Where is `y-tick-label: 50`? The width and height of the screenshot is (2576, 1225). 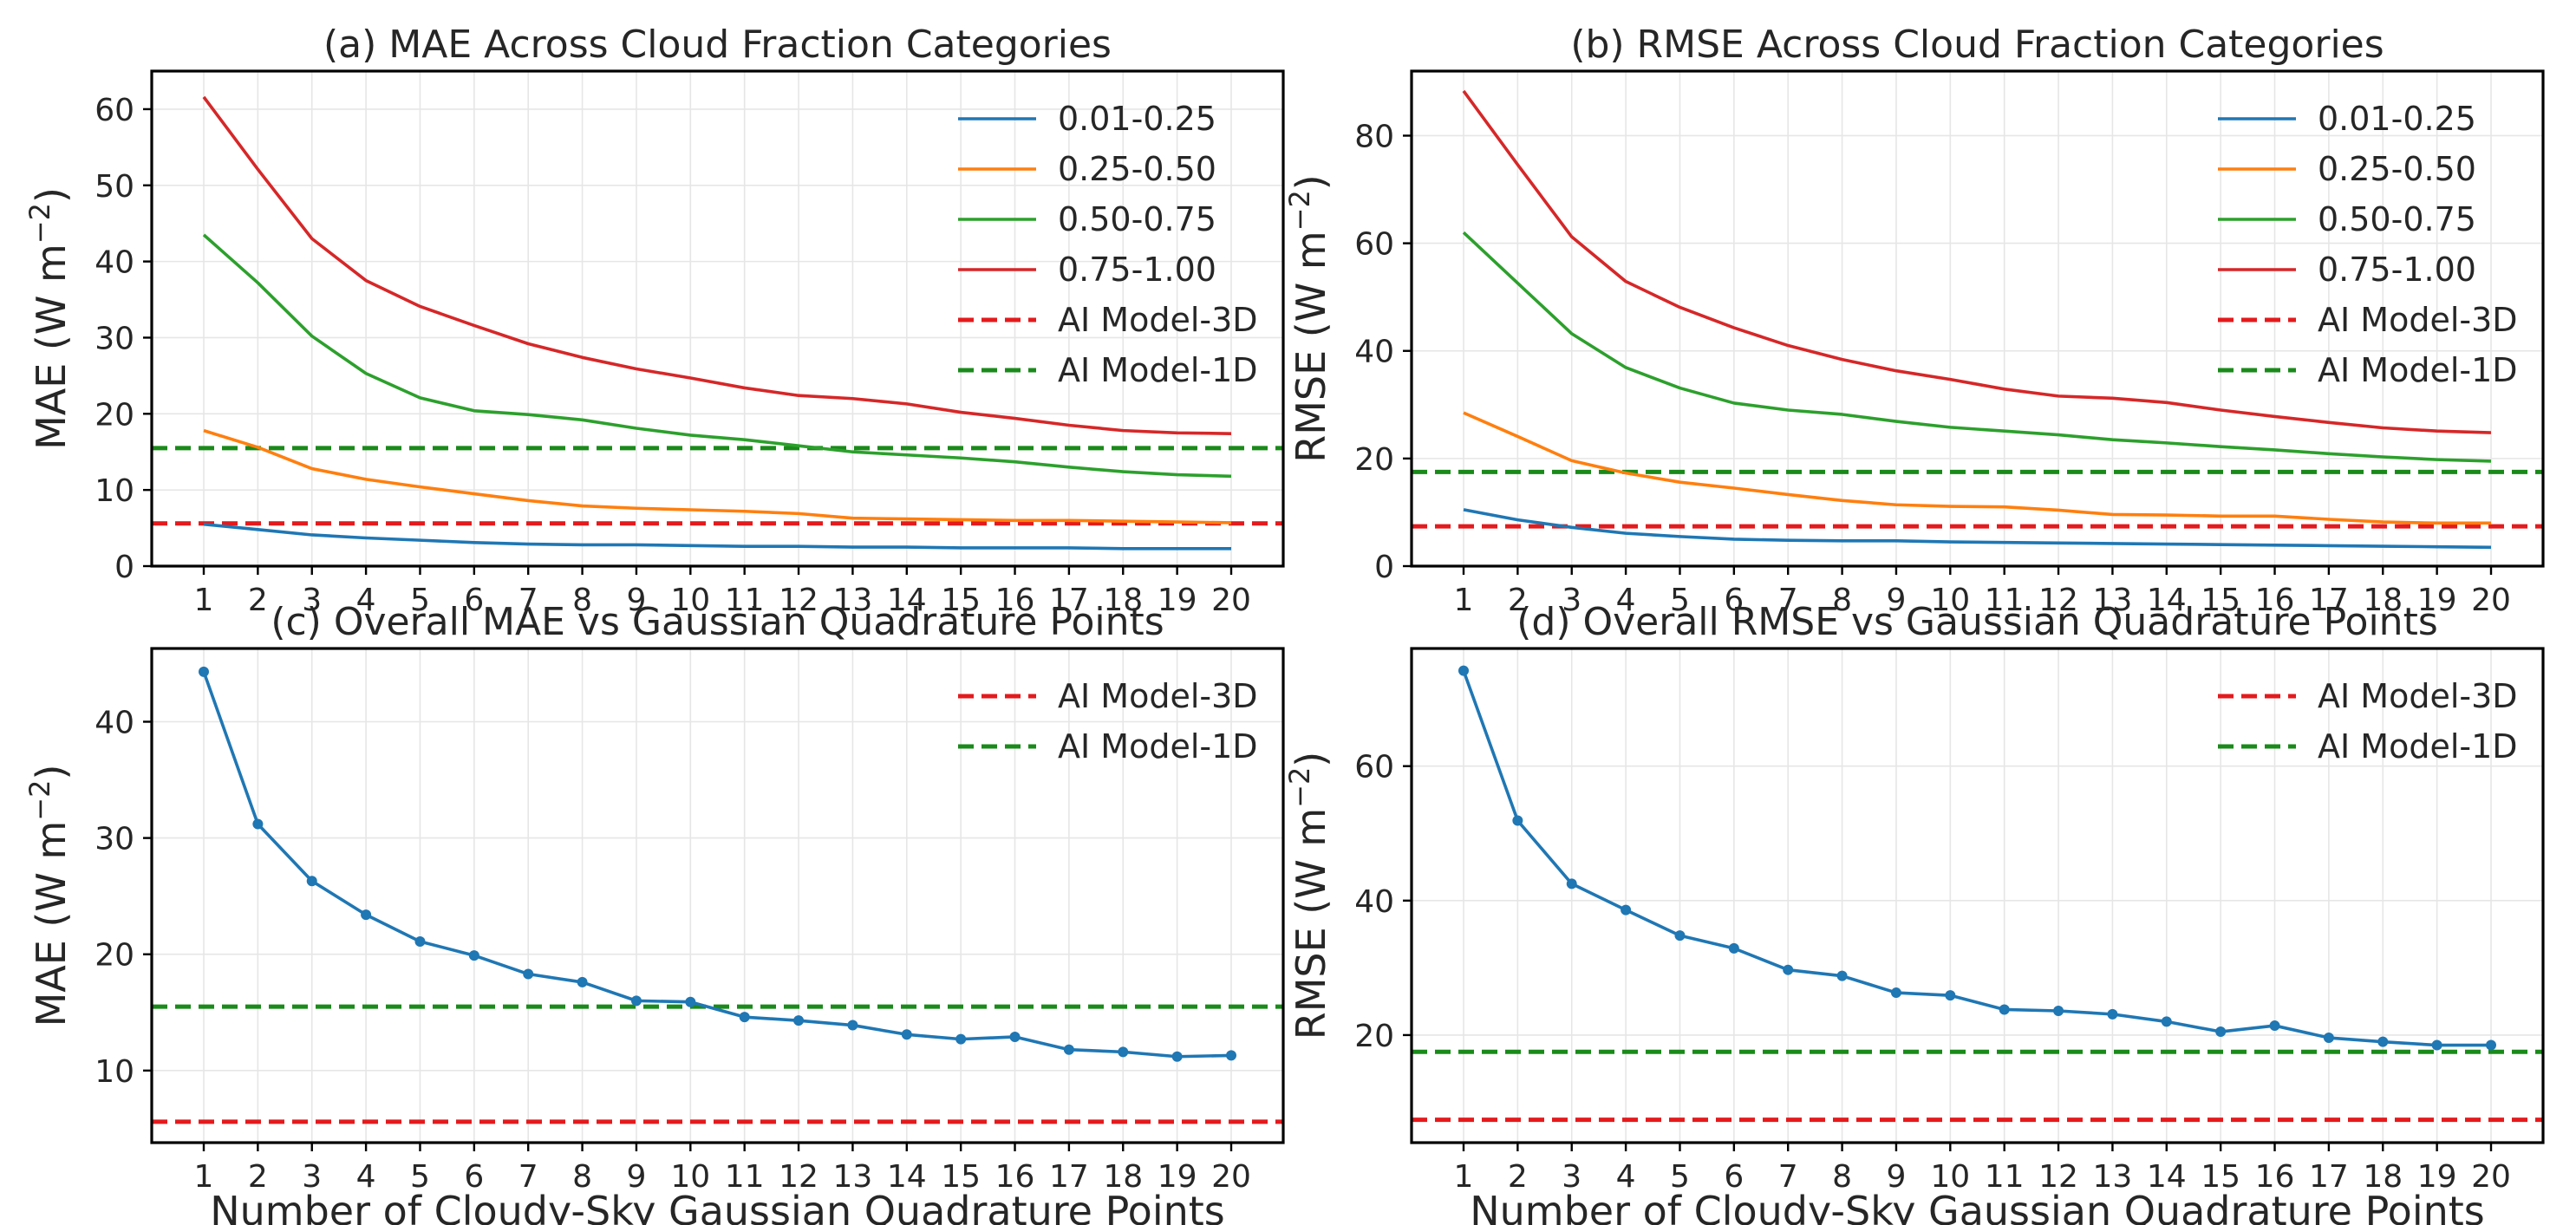 y-tick-label: 50 is located at coordinates (115, 187).